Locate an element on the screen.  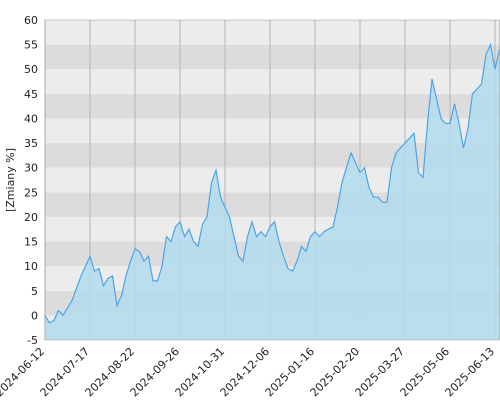
y-tick-label: 40 is located at coordinates (31, 118).